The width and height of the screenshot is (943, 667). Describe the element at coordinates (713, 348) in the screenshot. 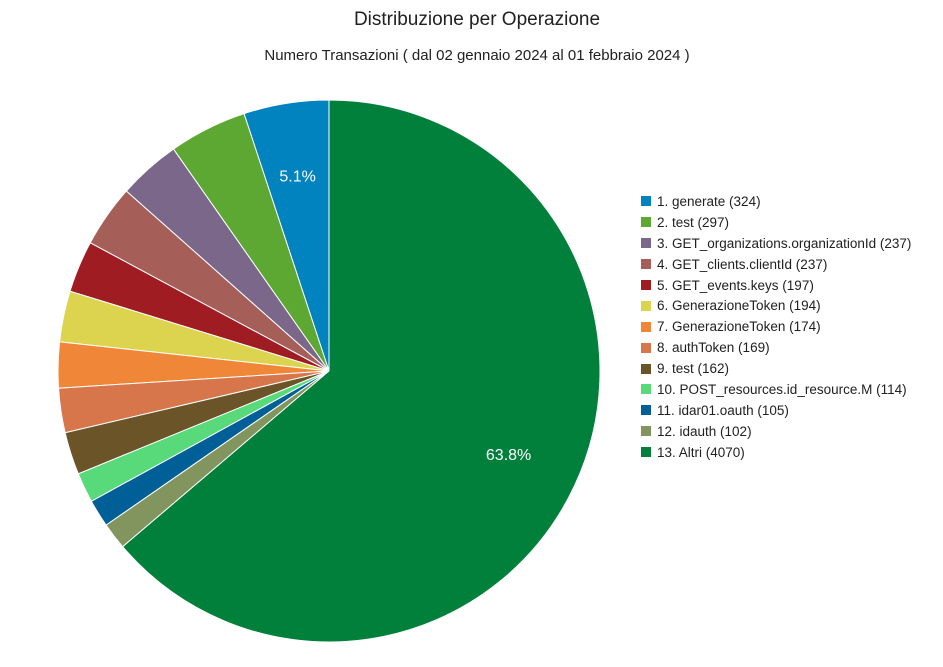

I see `legend-label: 8. authToken (169)` at that location.